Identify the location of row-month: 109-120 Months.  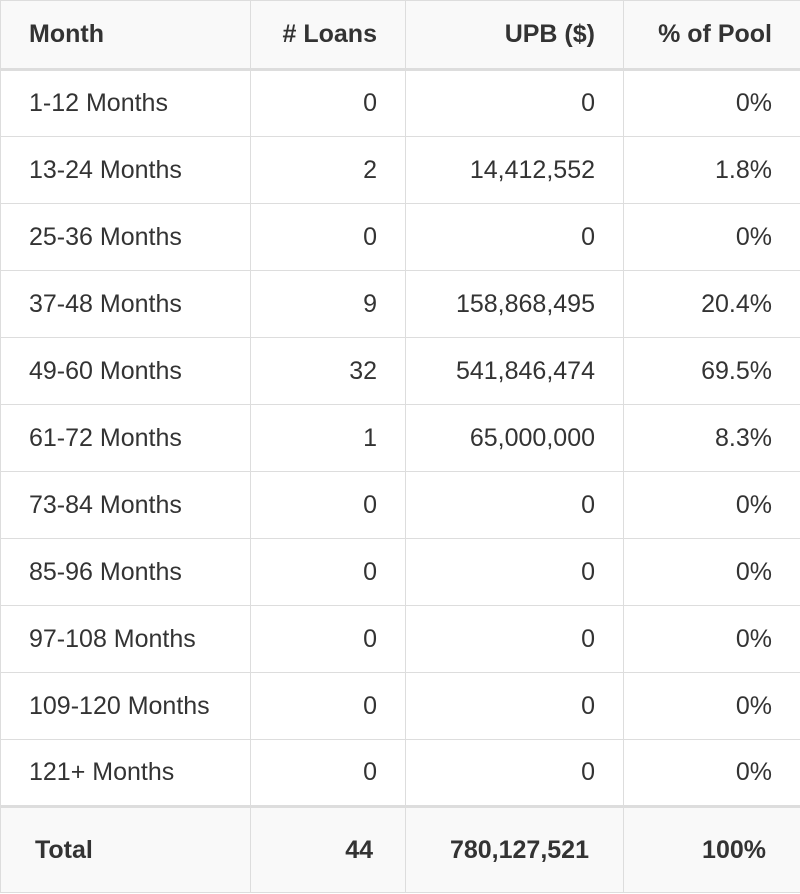
(125, 706).